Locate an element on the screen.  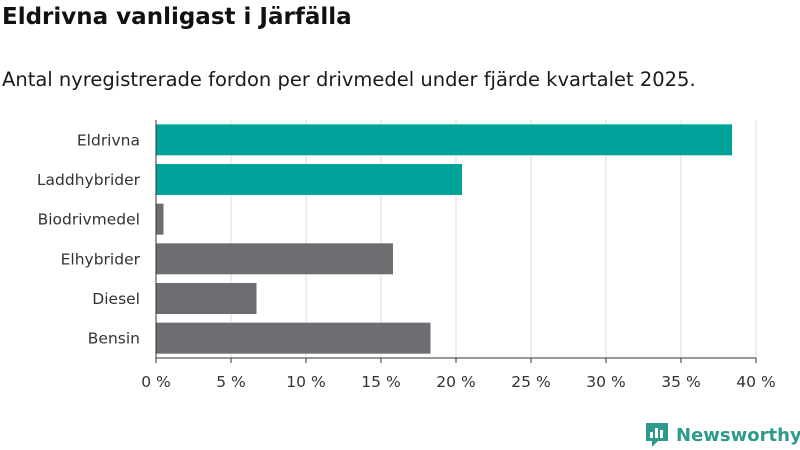
bar-eldrivna is located at coordinates (444, 140).